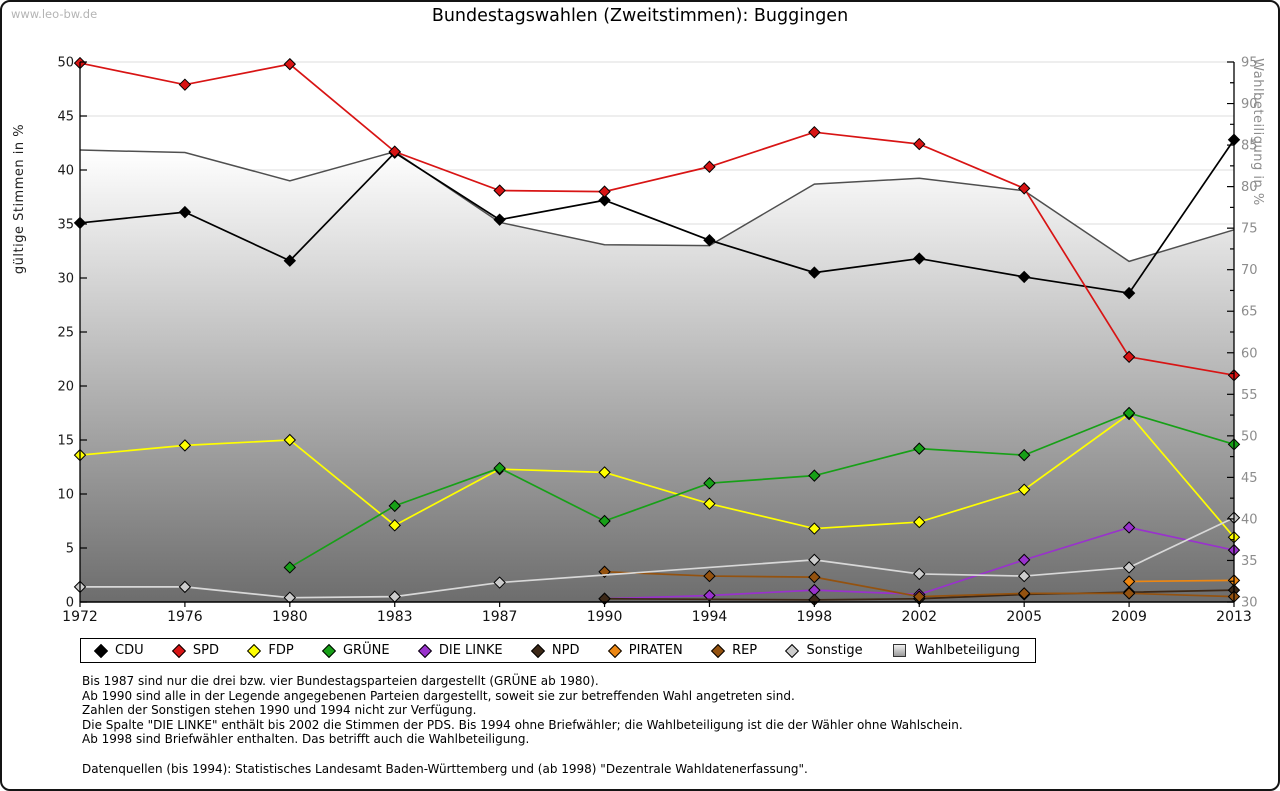 This screenshot has height=791, width=1280. What do you see at coordinates (178, 650) in the screenshot?
I see `legend-marker-spd` at bounding box center [178, 650].